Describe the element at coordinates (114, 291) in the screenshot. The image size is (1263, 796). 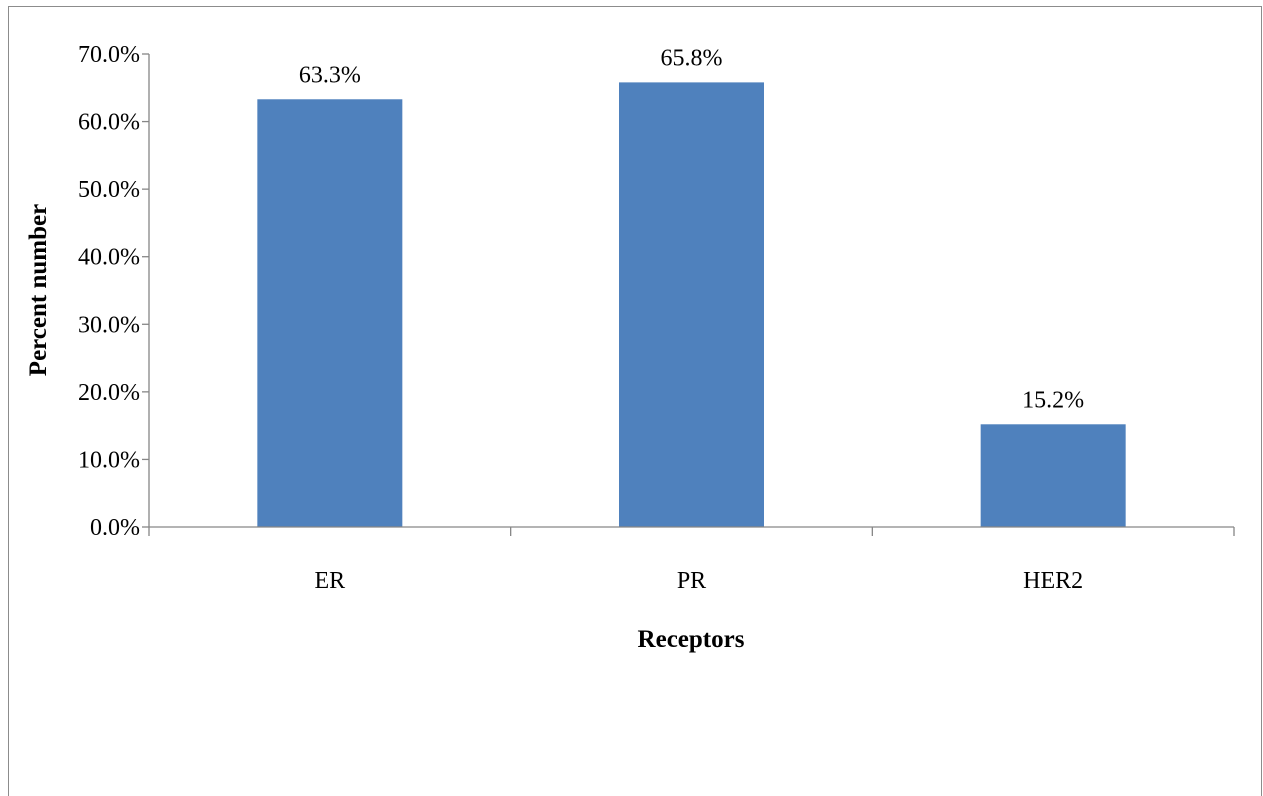
I see `y-axis: 0.0% 10.0% 20.0% 30.0% 40.0% 50.0% 60.0% 70.0%` at that location.